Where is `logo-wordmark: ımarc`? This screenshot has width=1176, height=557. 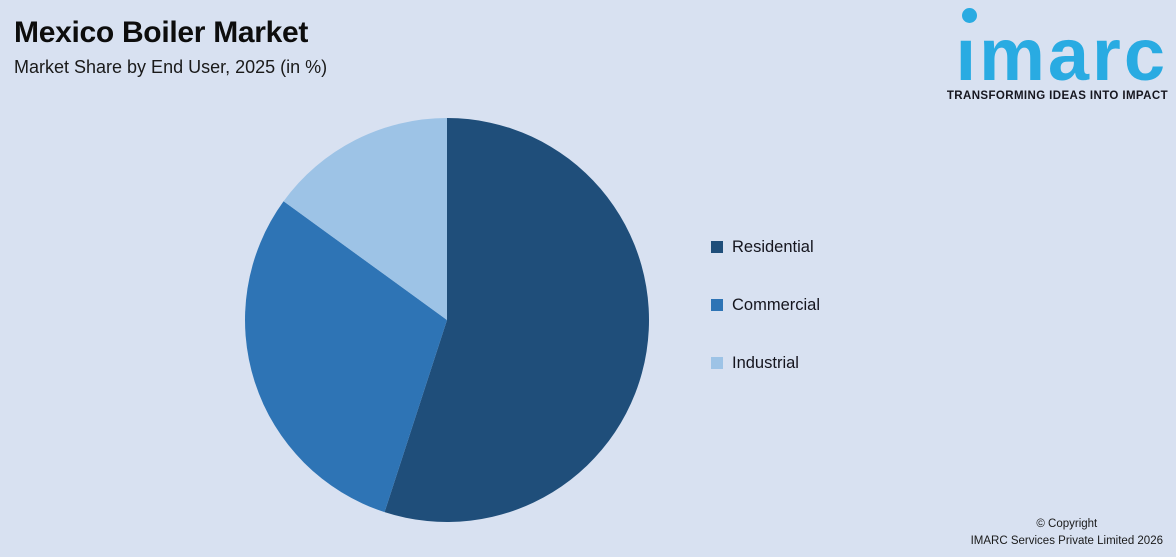 logo-wordmark: ımarc is located at coordinates (1061, 52).